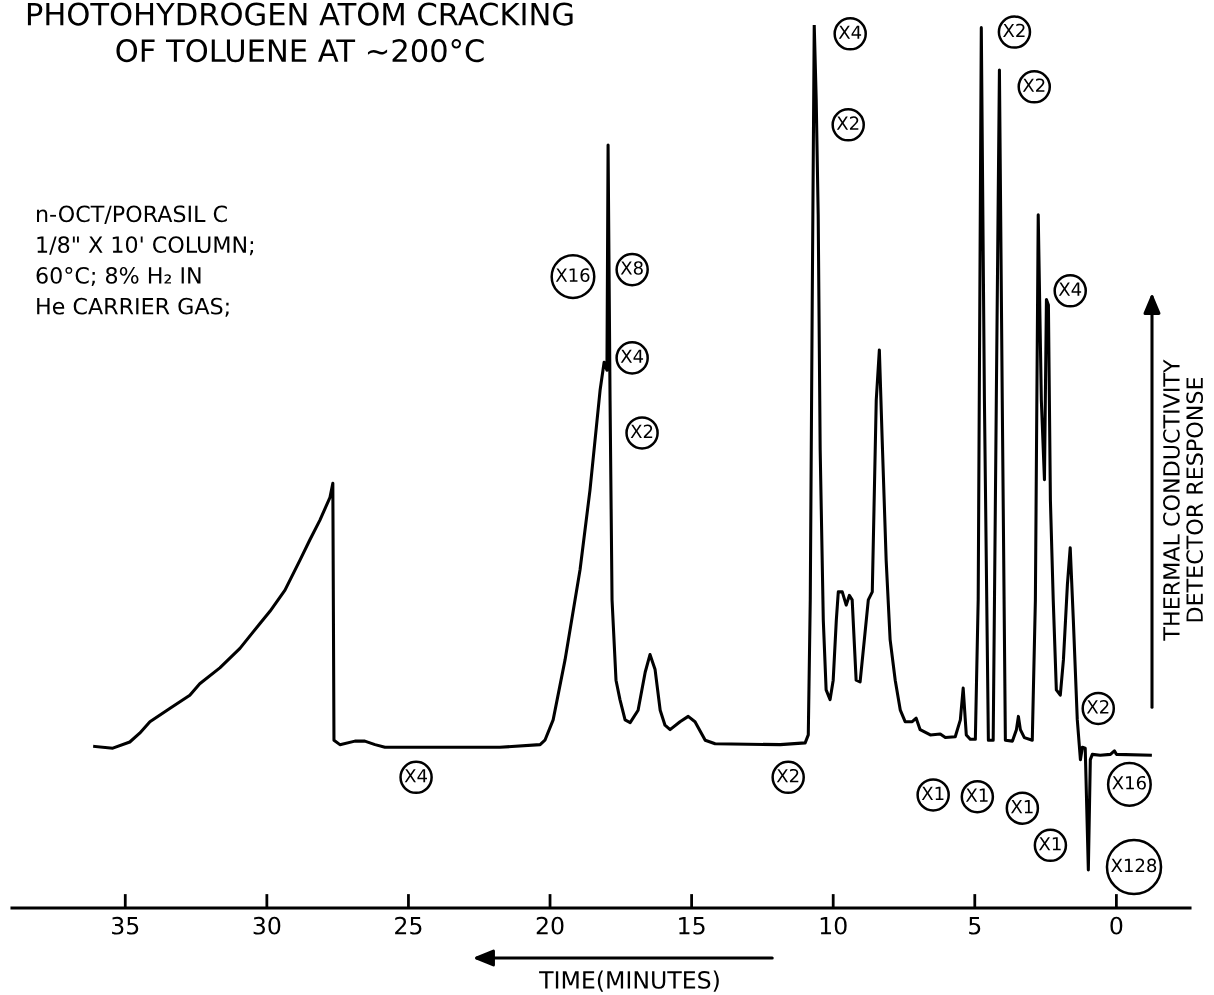  Describe the element at coordinates (833, 925) in the screenshot. I see `x-tick-label: 10` at that location.